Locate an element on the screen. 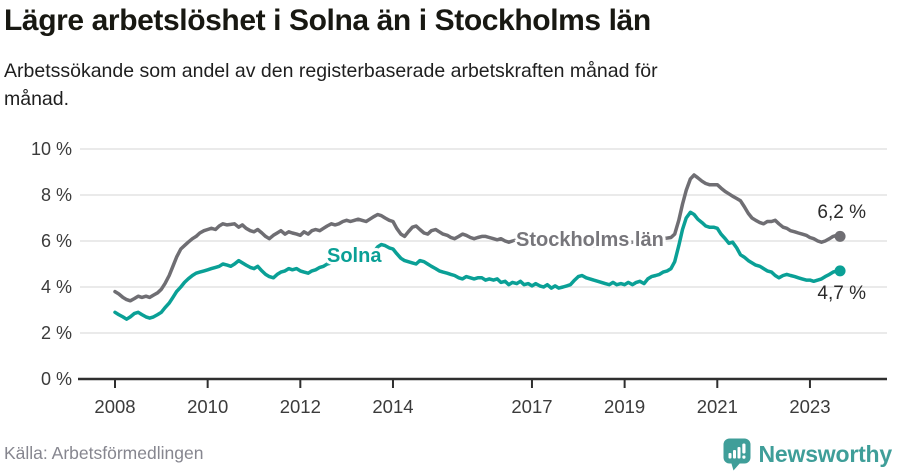 Image resolution: width=900 pixels, height=474 pixels. y-tick-label: 4 % is located at coordinates (56, 287).